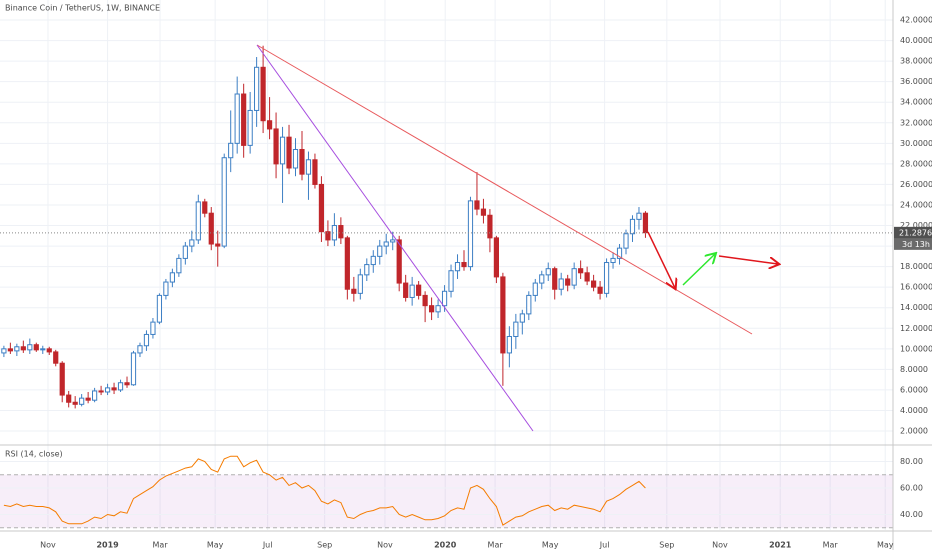  What do you see at coordinates (914, 410) in the screenshot?
I see `y-tick-label: 4.0000` at bounding box center [914, 410].